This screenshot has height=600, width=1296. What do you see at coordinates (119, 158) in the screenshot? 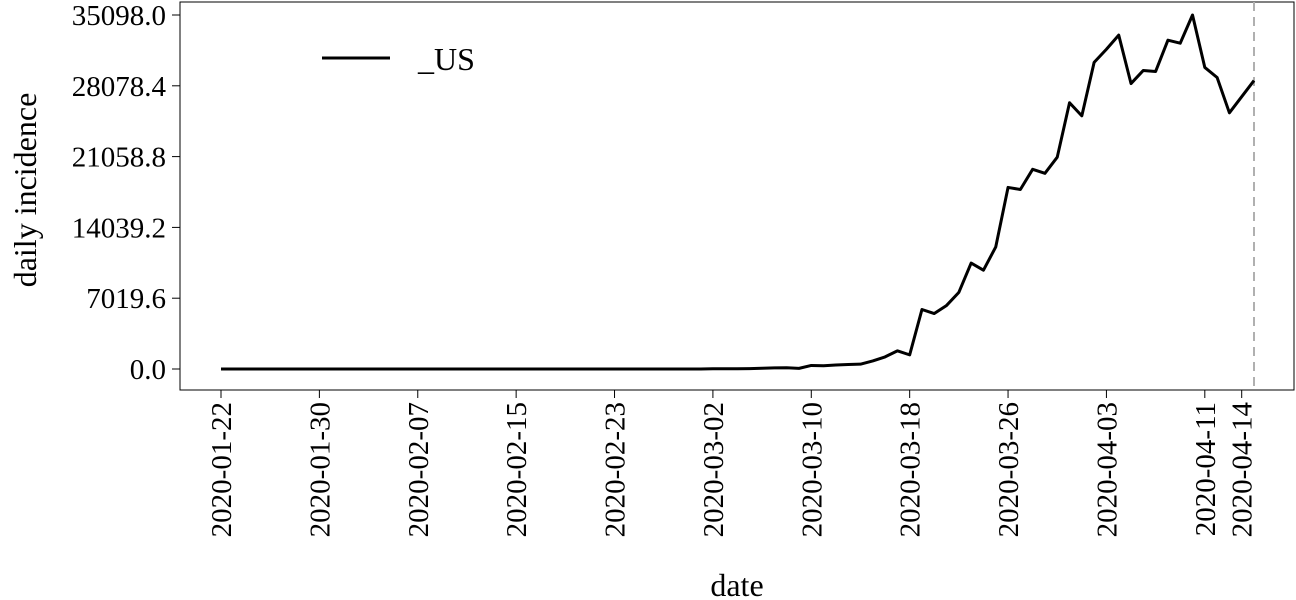
I see `y-tick-label: 21058.8` at bounding box center [119, 158].